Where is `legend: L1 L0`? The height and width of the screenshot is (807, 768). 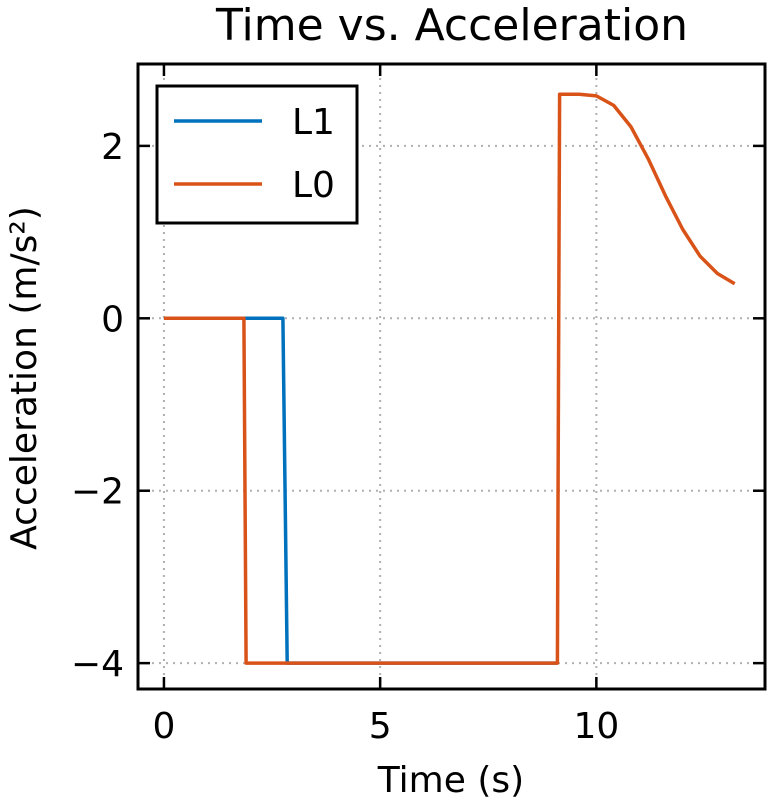 legend: L1 L0 is located at coordinates (257, 154).